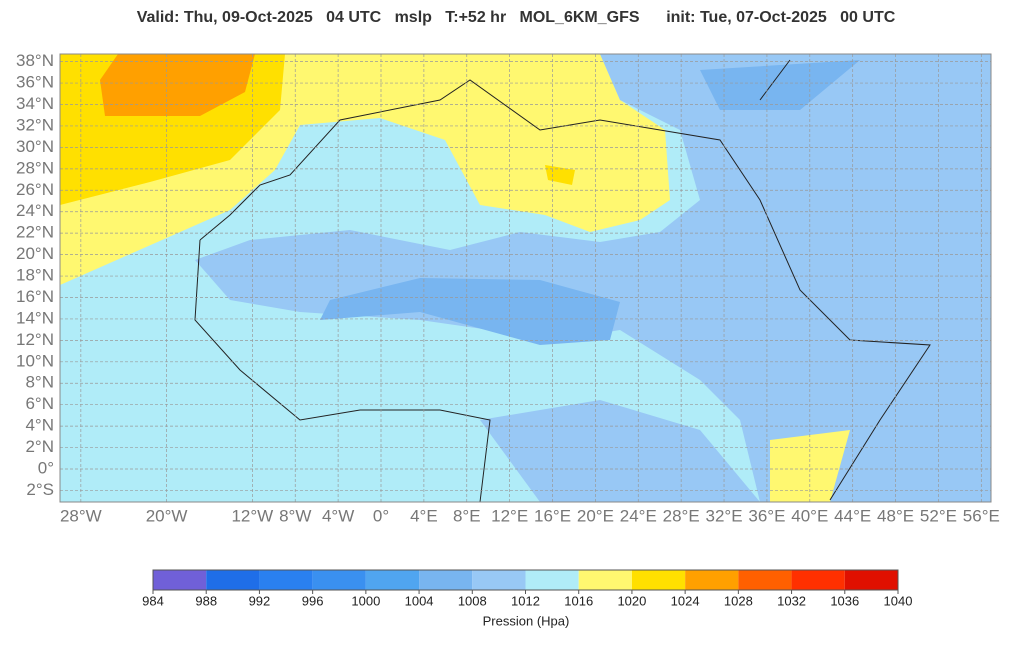 Image resolution: width=1011 pixels, height=646 pixels. What do you see at coordinates (46, 467) in the screenshot?
I see `lat-tick-label: 0°` at bounding box center [46, 467].